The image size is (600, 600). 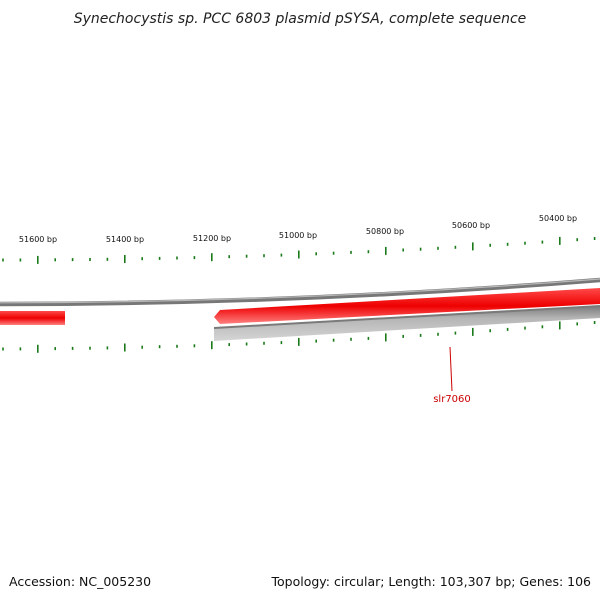 What do you see at coordinates (385, 231) in the screenshot?
I see `tick-label: 50800 bp` at bounding box center [385, 231].